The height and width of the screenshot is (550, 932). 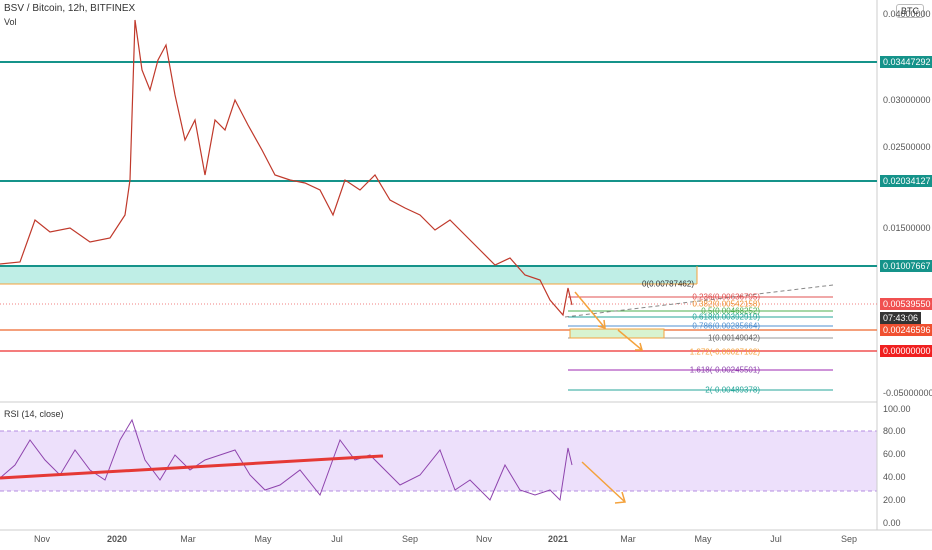 What do you see at coordinates (906, 181) in the screenshot?
I see `price-axis-label: 0.02034127` at bounding box center [906, 181].